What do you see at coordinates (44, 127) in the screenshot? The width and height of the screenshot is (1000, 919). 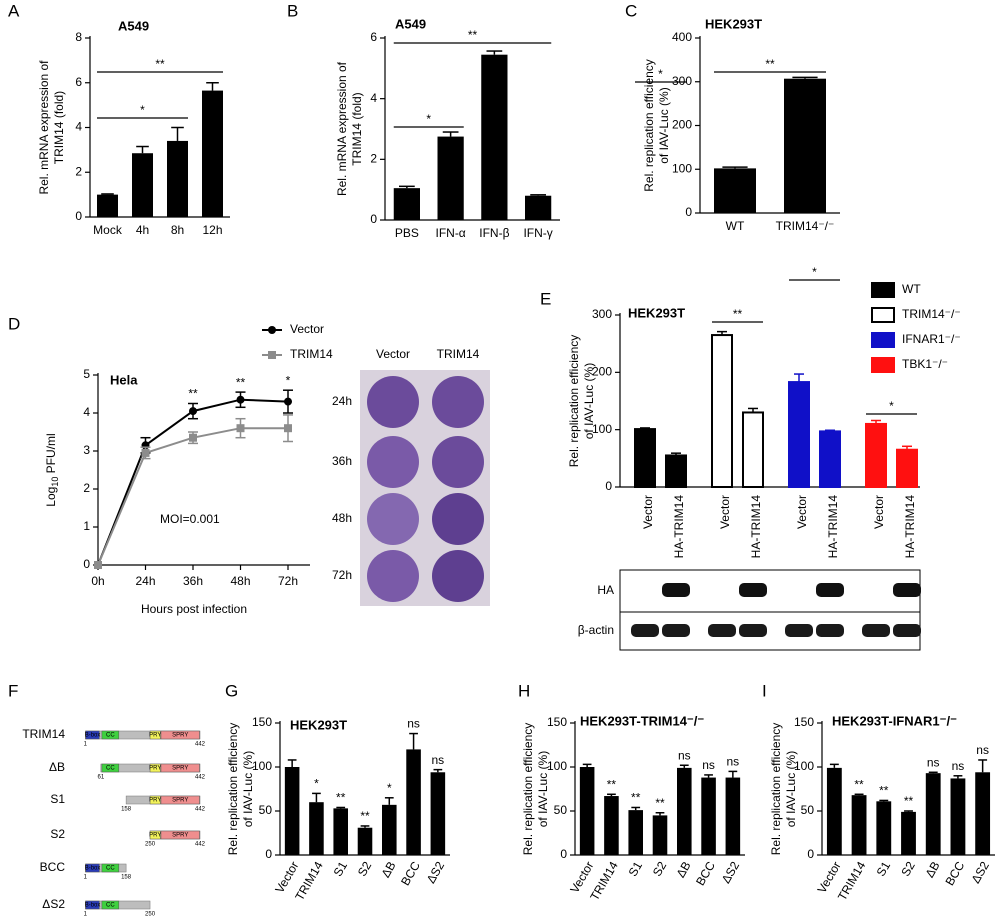 I see `y-axis-label: Rel. mRNA expression of` at bounding box center [44, 127].